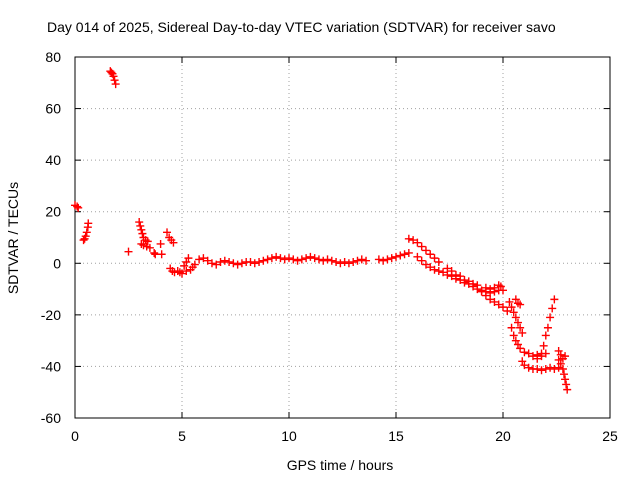 The image size is (640, 480). I want to click on y-tick-label: -20, so click(51, 315).